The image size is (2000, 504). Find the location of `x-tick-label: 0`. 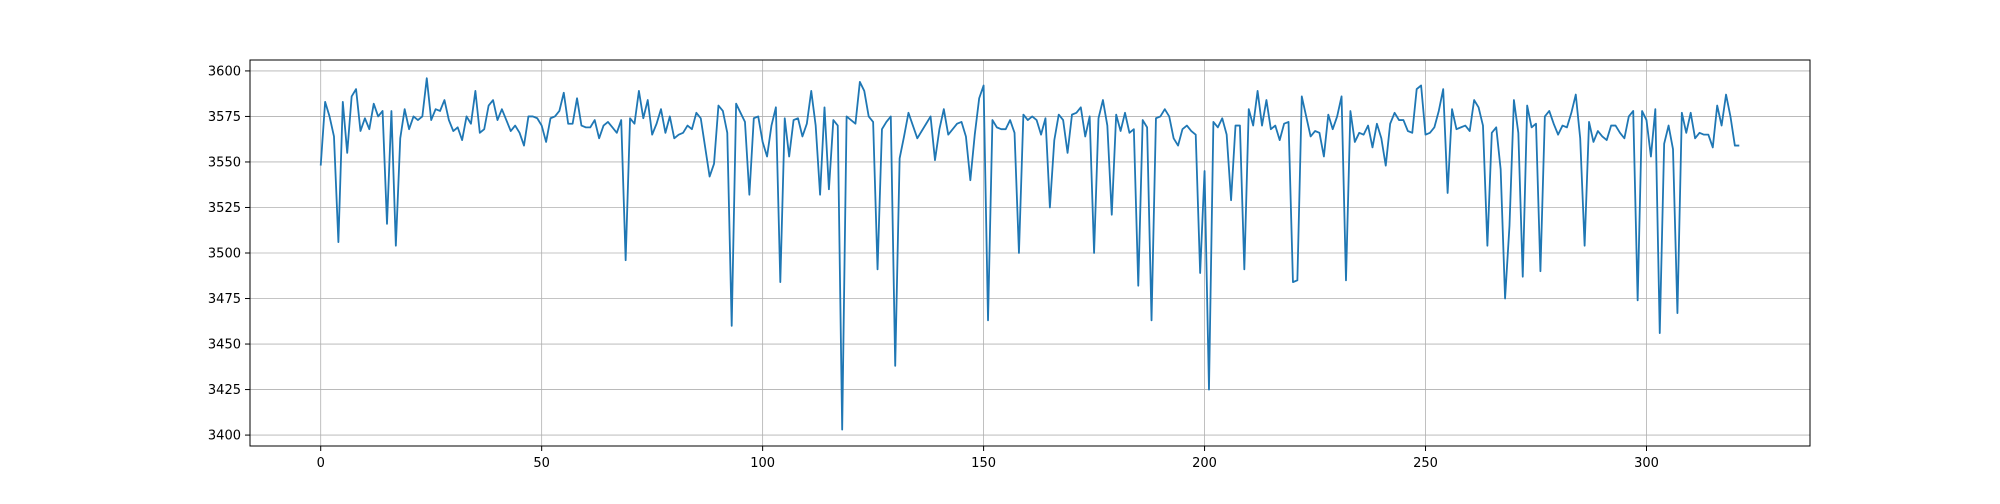

x-tick-label: 0 is located at coordinates (321, 463).